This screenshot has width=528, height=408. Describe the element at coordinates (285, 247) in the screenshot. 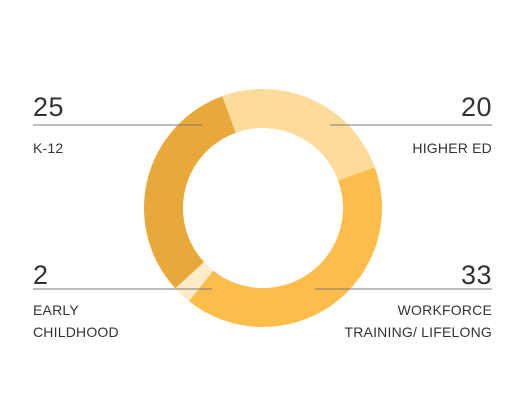

I see `donut-slice-workforce` at that location.